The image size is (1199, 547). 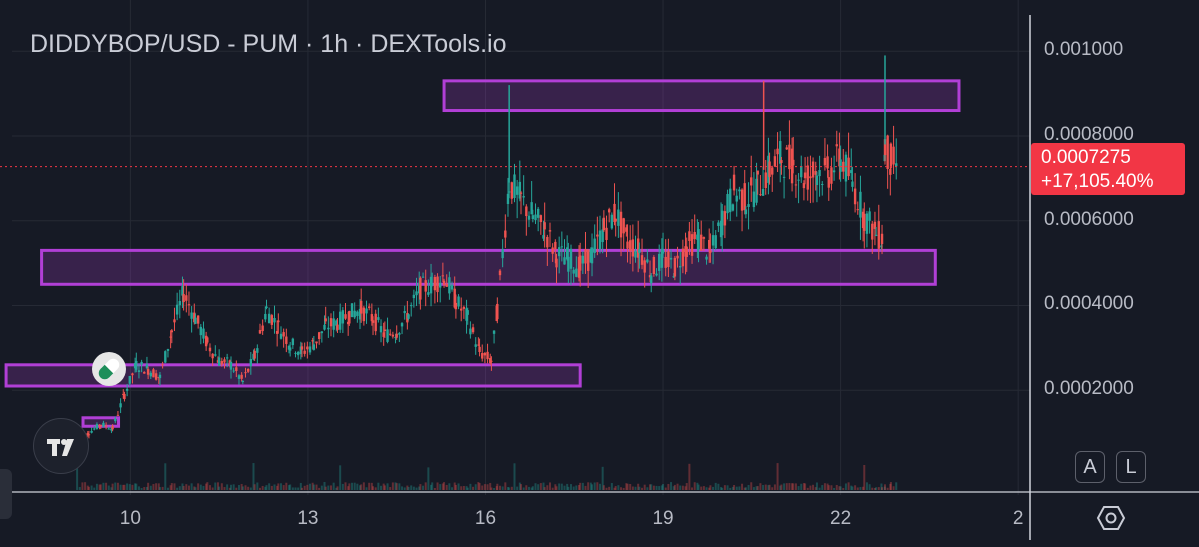 I want to click on y-tick-label: 0.0002000, so click(x=1089, y=389).